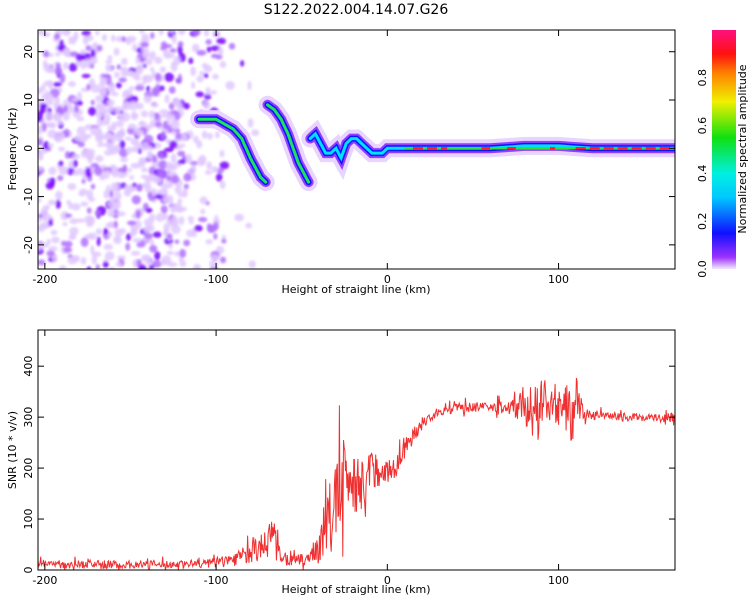 The height and width of the screenshot is (600, 750). Describe the element at coordinates (355, 289) in the screenshot. I see `top-x-axis-label: Height of straight line (km)` at that location.